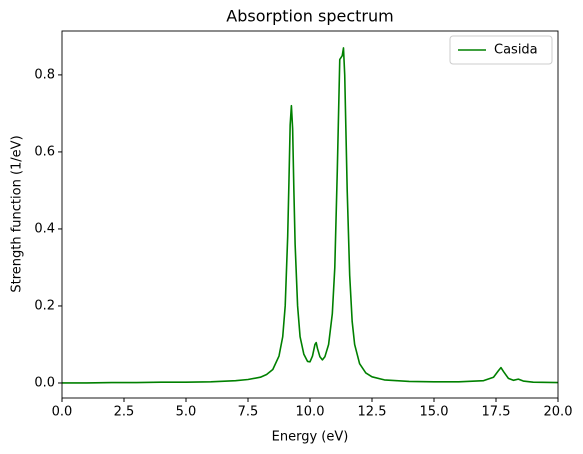 The width and height of the screenshot is (583, 454). Describe the element at coordinates (17, 213) in the screenshot. I see `y-axis-label: Strength function (1/eV)` at that location.